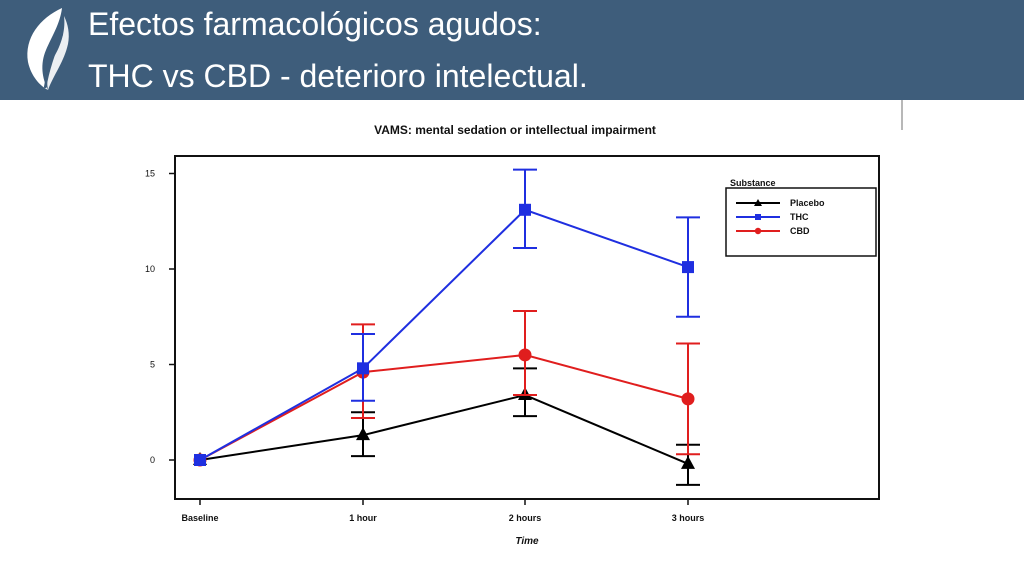 This screenshot has width=1024, height=581. Describe the element at coordinates (152, 460) in the screenshot. I see `y-tick-label: 0` at that location.